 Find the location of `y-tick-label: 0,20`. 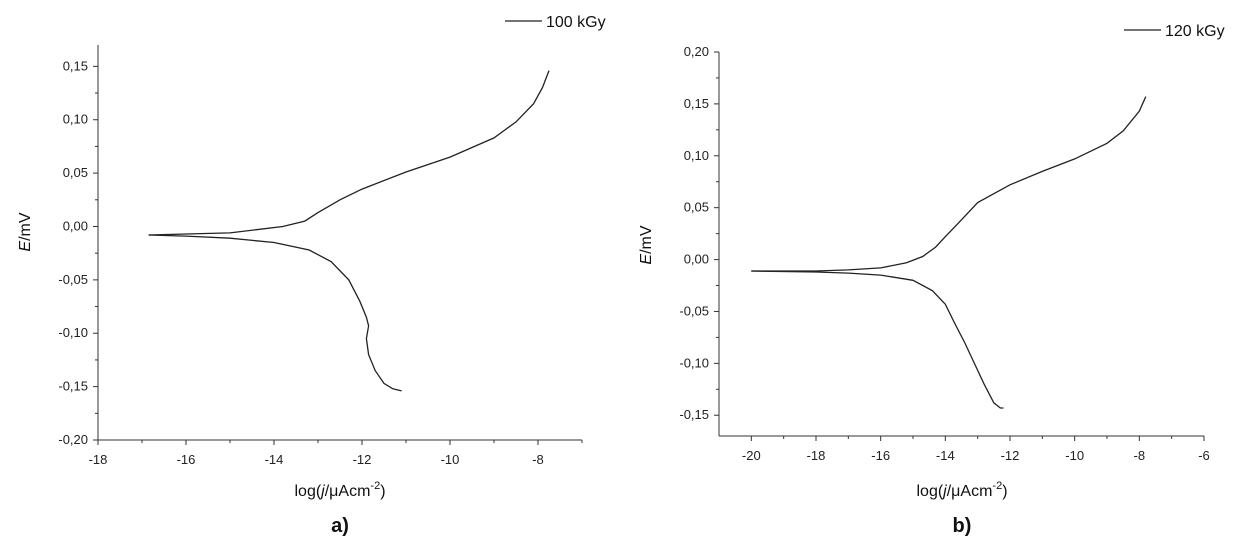

y-tick-label: 0,20 is located at coordinates (696, 51).